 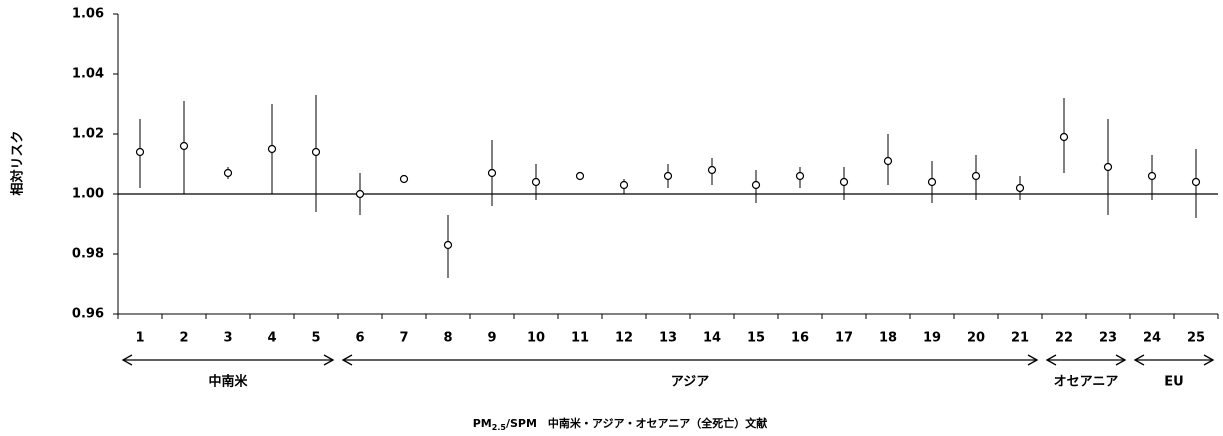 What do you see at coordinates (482, 423) in the screenshot?
I see `x-label-prefix: PM` at bounding box center [482, 423].